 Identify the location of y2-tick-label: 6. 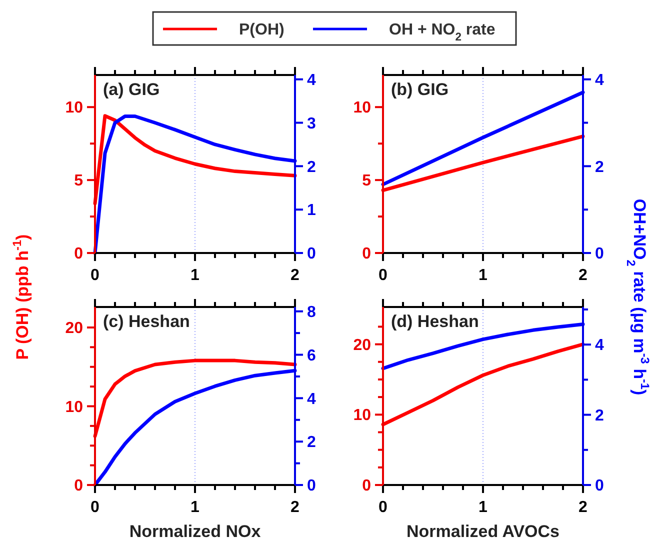
(311, 355).